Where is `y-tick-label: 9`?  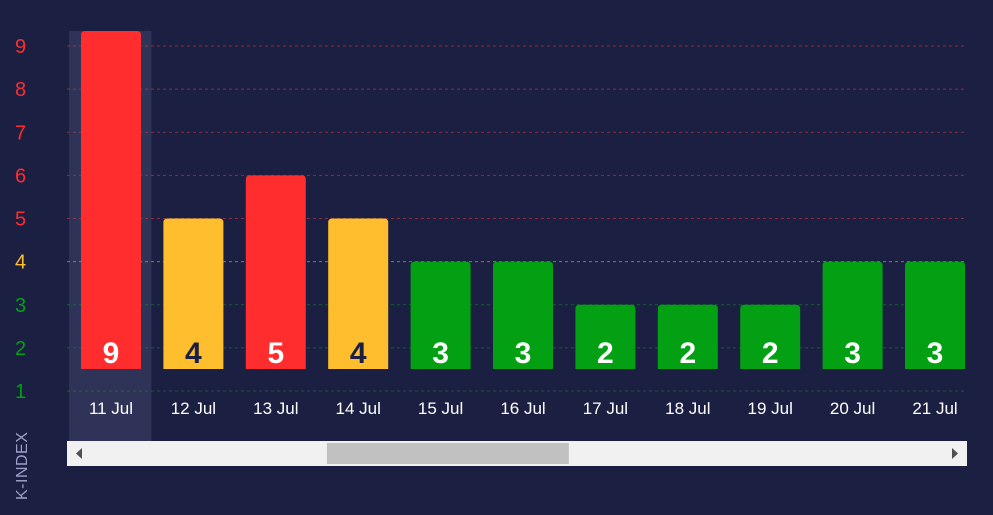
y-tick-label: 9 is located at coordinates (20, 47).